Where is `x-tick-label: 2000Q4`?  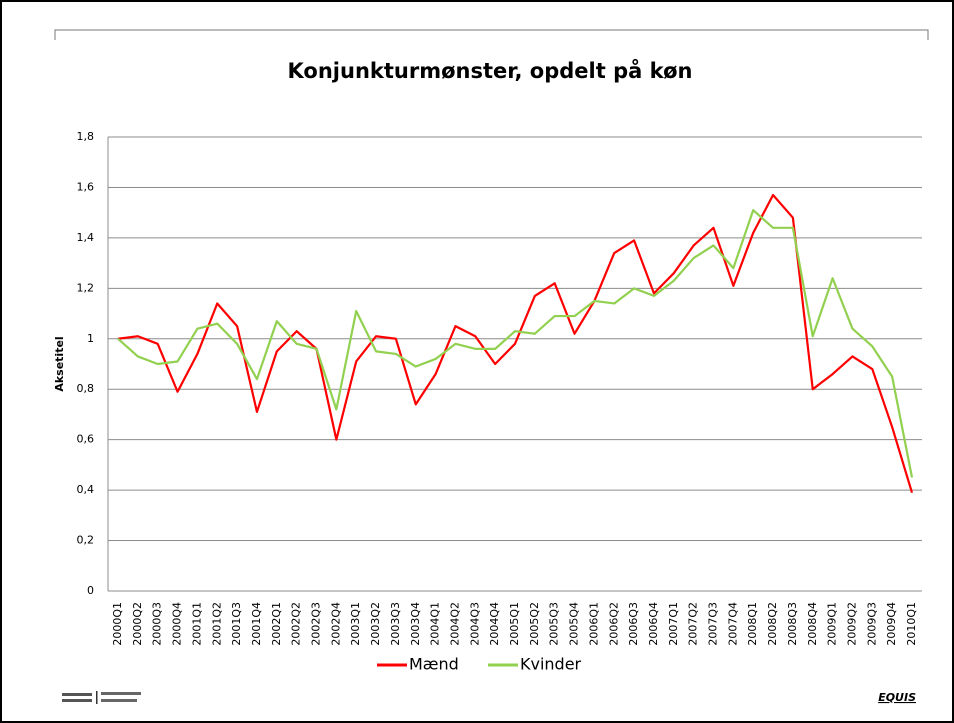
x-tick-label: 2000Q4 is located at coordinates (177, 624).